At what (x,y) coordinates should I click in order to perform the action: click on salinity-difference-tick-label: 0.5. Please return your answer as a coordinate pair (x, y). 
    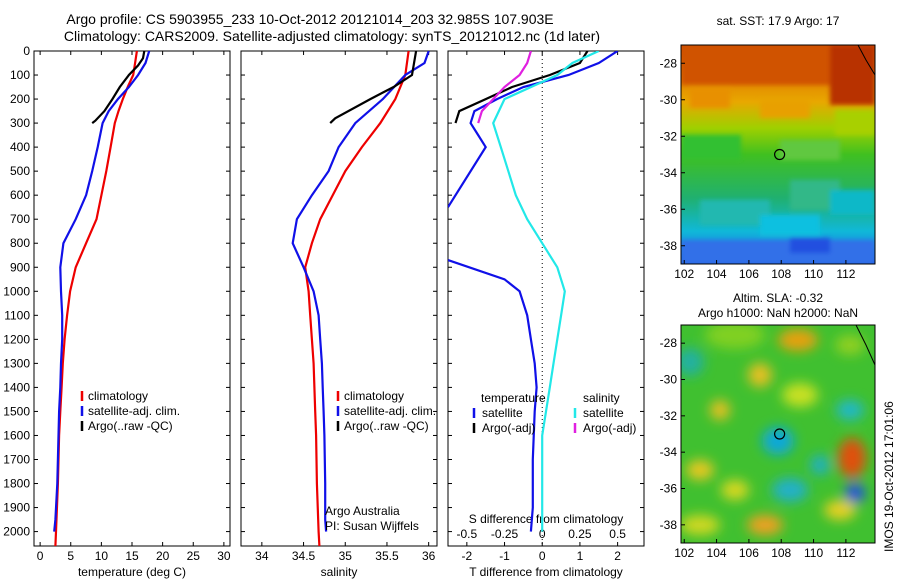
    Looking at the image, I should click on (617, 534).